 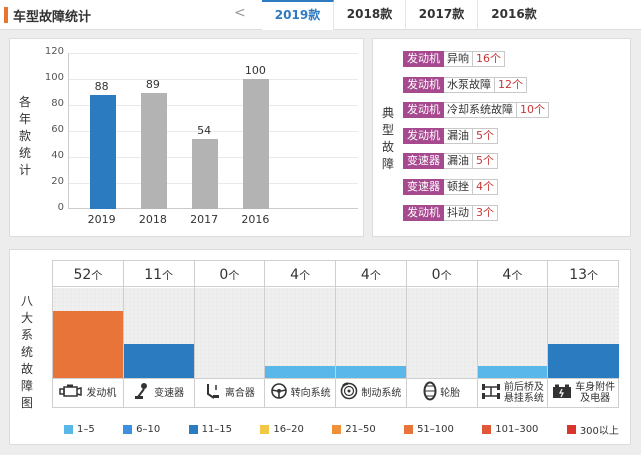 I want to click on system-column: 4个转向系统, so click(x=300, y=334).